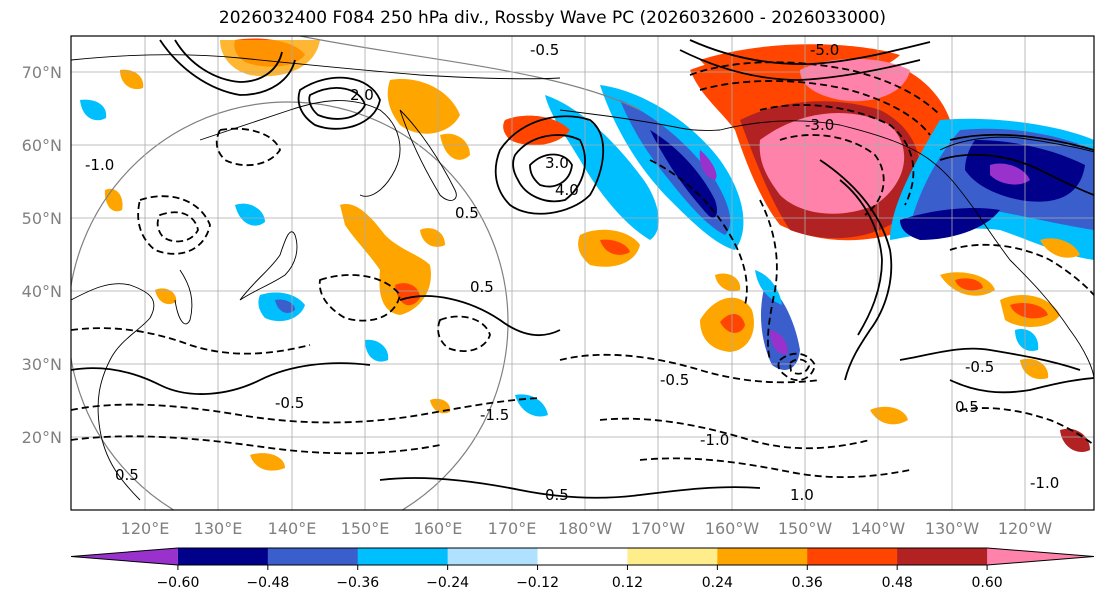 The image size is (1105, 604). I want to click on shade-orange-w5, so click(132, 79).